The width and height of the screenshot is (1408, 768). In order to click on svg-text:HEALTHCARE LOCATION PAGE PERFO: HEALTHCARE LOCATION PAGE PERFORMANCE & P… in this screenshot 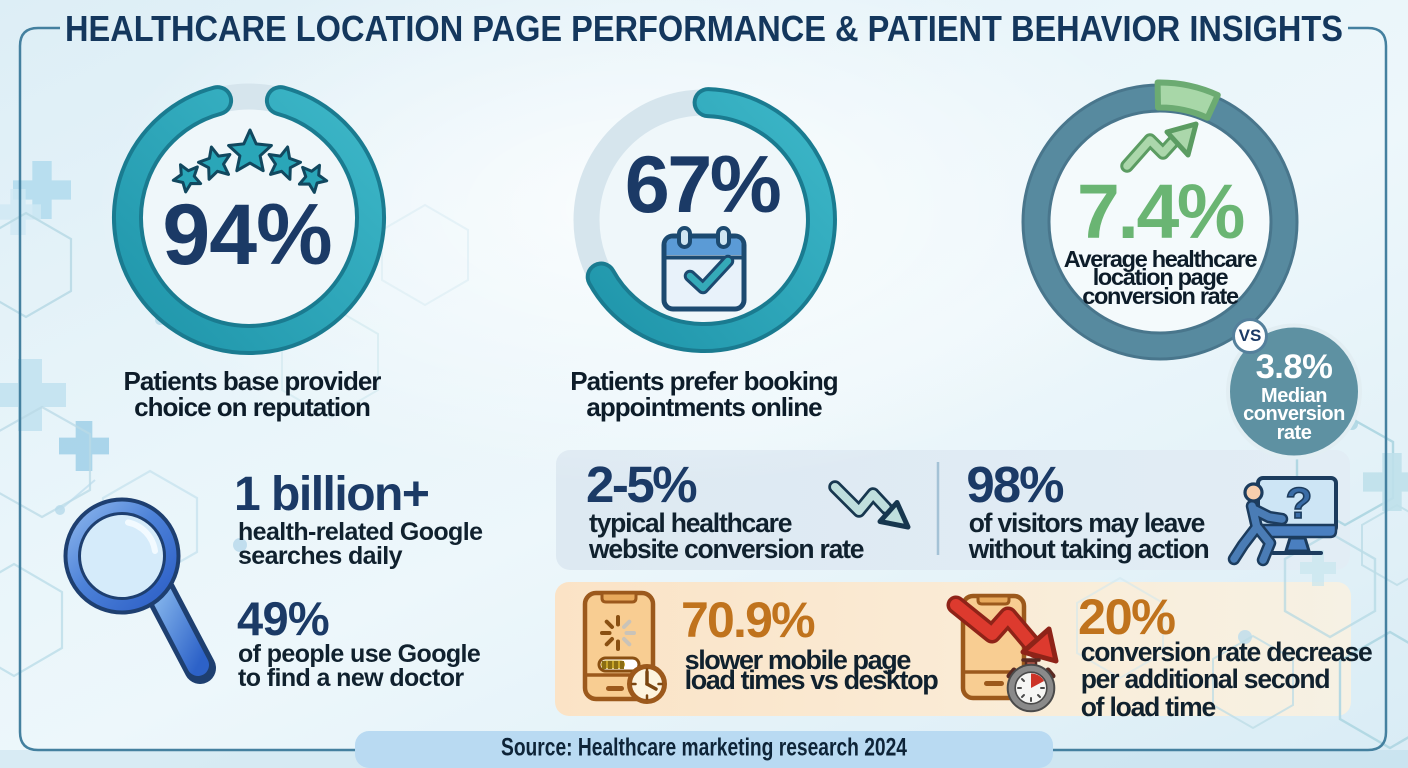, I will do `click(704, 28)`.